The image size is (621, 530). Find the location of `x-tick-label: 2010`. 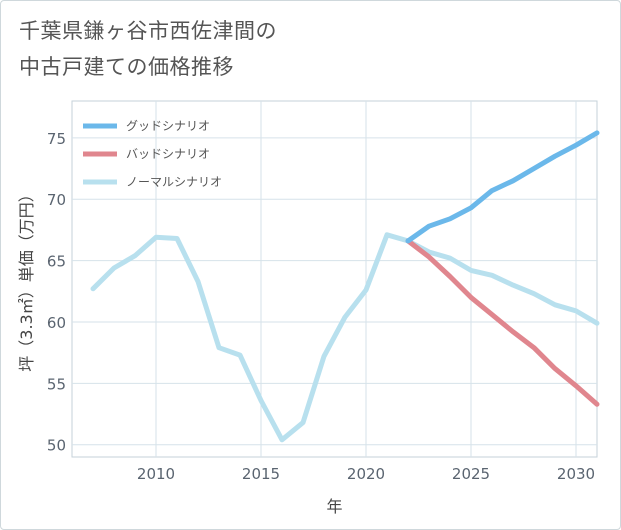

x-tick-label: 2010 is located at coordinates (156, 474).